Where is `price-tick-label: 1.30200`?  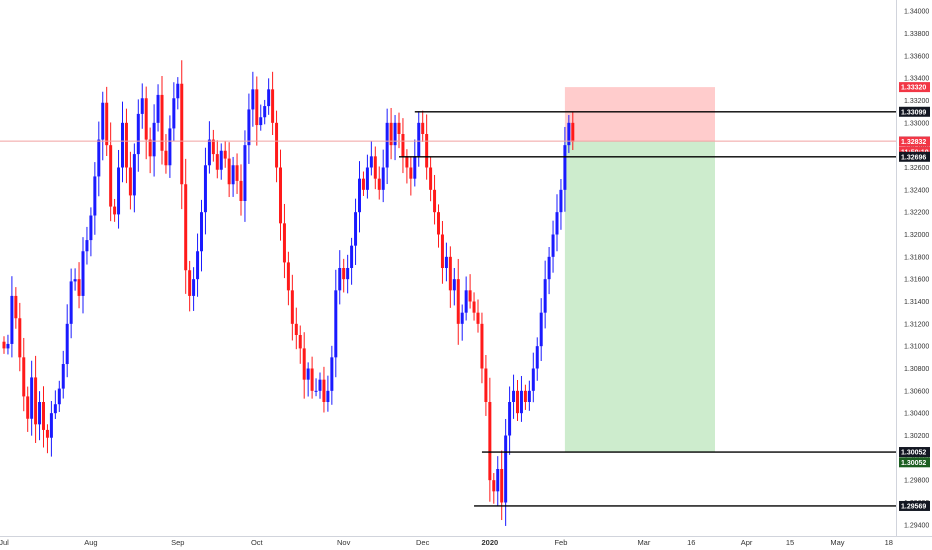
price-tick-label: 1.30200 is located at coordinates (916, 436).